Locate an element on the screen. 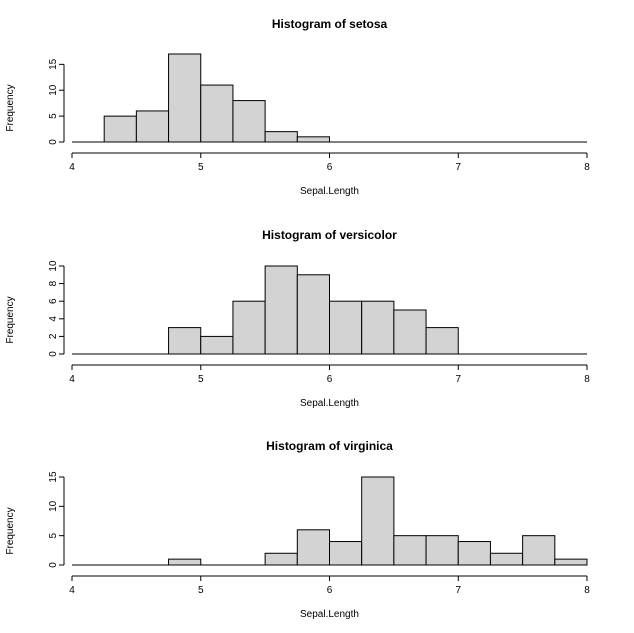  y-tick-label: 2 is located at coordinates (53, 336).